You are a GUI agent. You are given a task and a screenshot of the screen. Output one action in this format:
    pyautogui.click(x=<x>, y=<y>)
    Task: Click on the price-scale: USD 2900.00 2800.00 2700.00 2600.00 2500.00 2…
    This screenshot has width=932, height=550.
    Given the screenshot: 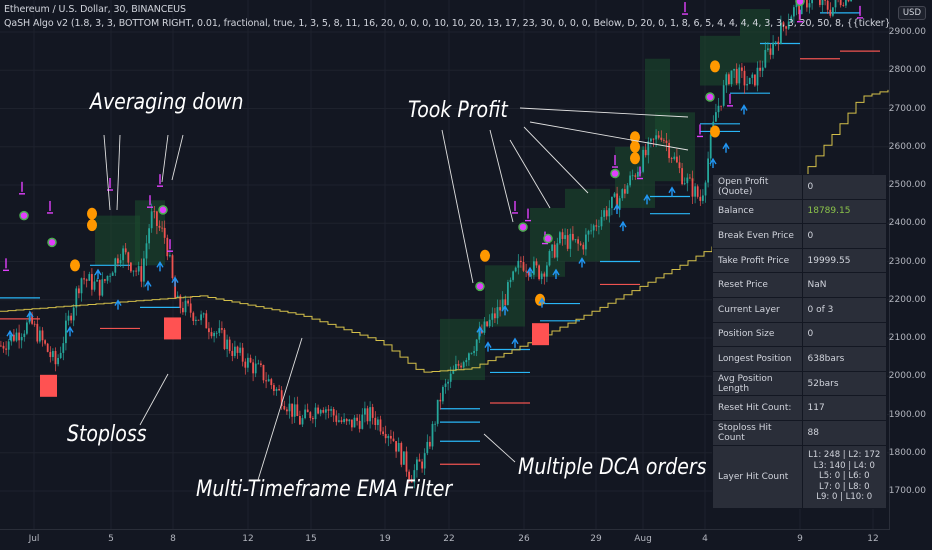 What is the action you would take?
    pyautogui.click(x=910, y=265)
    